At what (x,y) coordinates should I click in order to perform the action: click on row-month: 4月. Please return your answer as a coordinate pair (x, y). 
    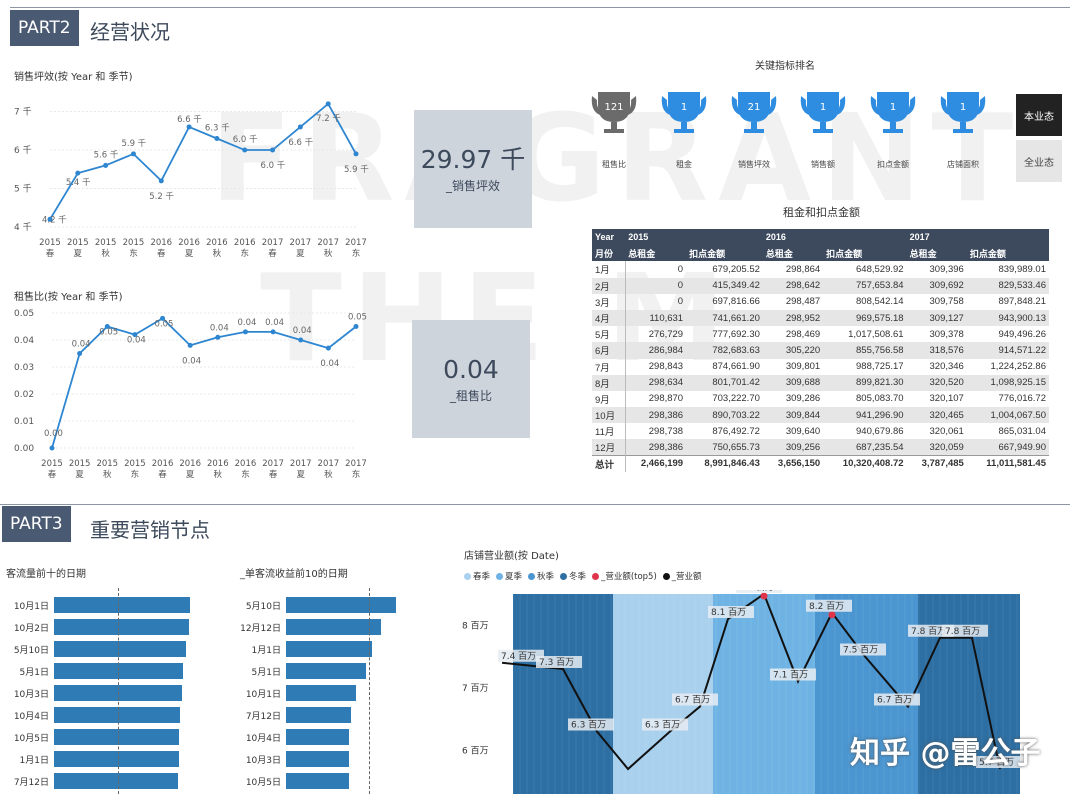
    Looking at the image, I should click on (609, 318).